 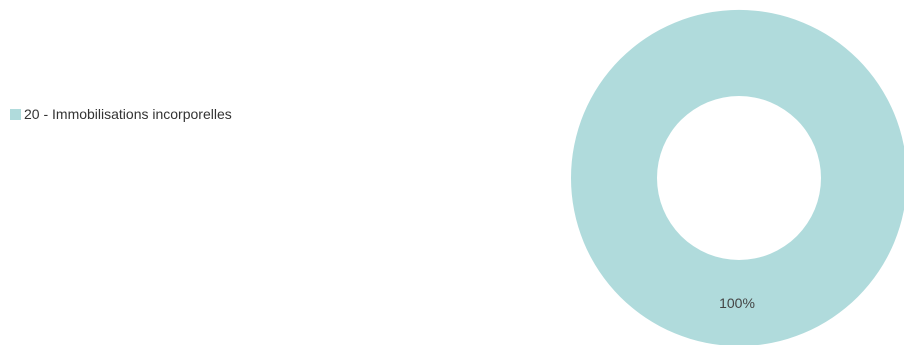 I want to click on legend-label: 20 - Immobilisations incorporelles, so click(x=128, y=114).